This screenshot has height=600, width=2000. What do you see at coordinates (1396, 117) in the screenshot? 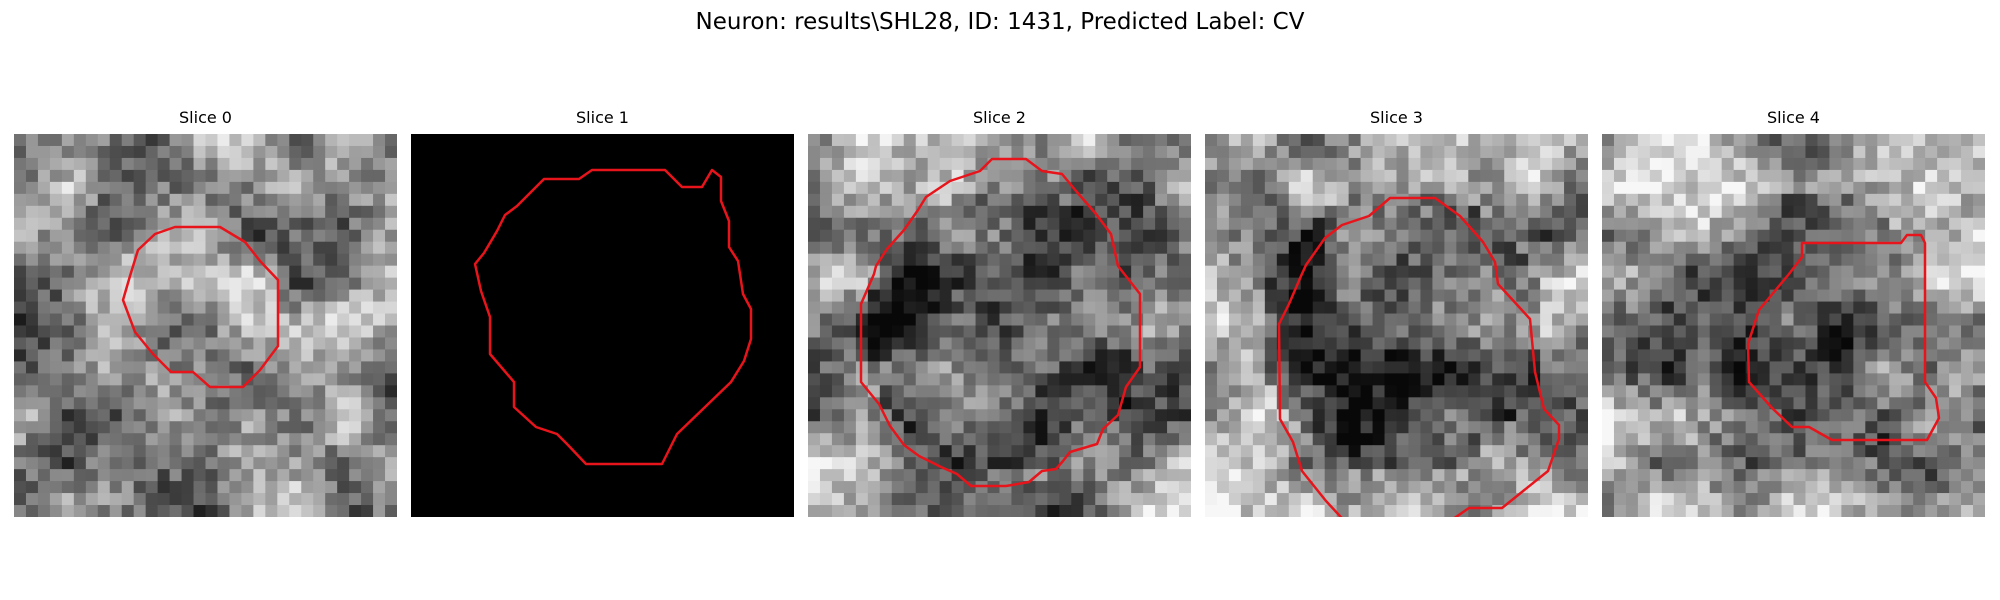
I see `slice-title: Slice 3` at bounding box center [1396, 117].